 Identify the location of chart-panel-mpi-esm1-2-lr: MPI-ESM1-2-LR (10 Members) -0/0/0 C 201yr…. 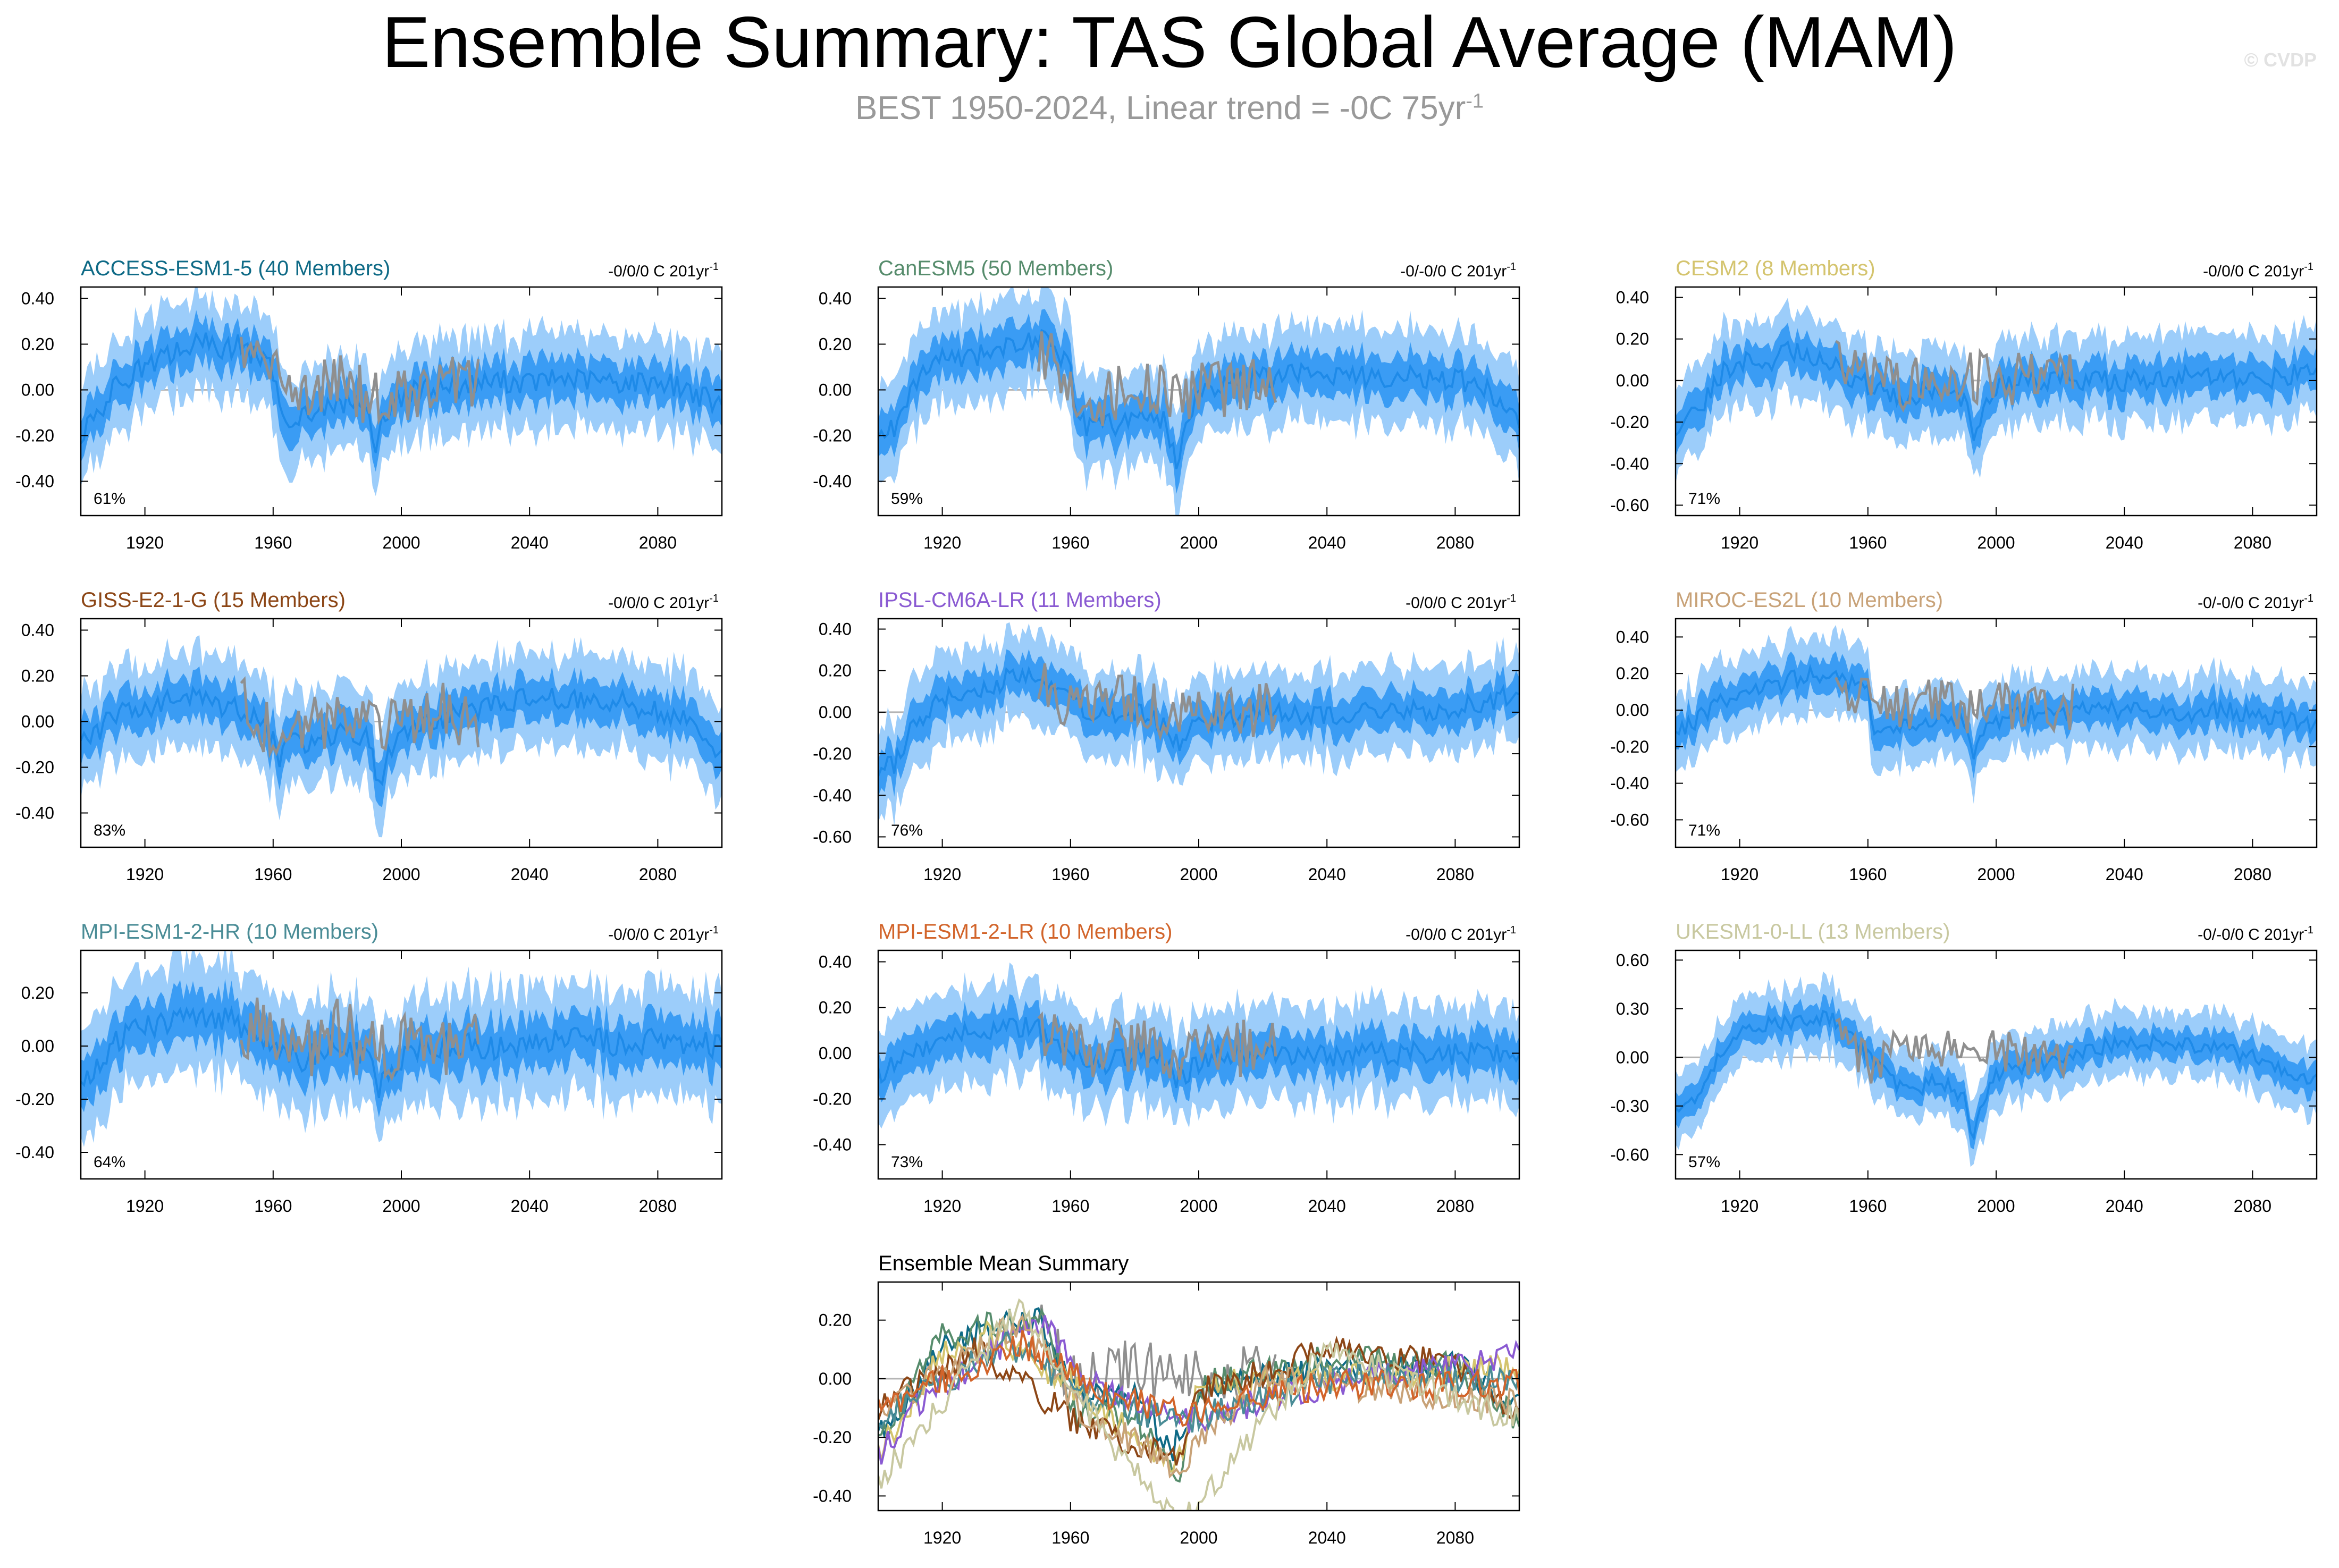
(1166, 1068).